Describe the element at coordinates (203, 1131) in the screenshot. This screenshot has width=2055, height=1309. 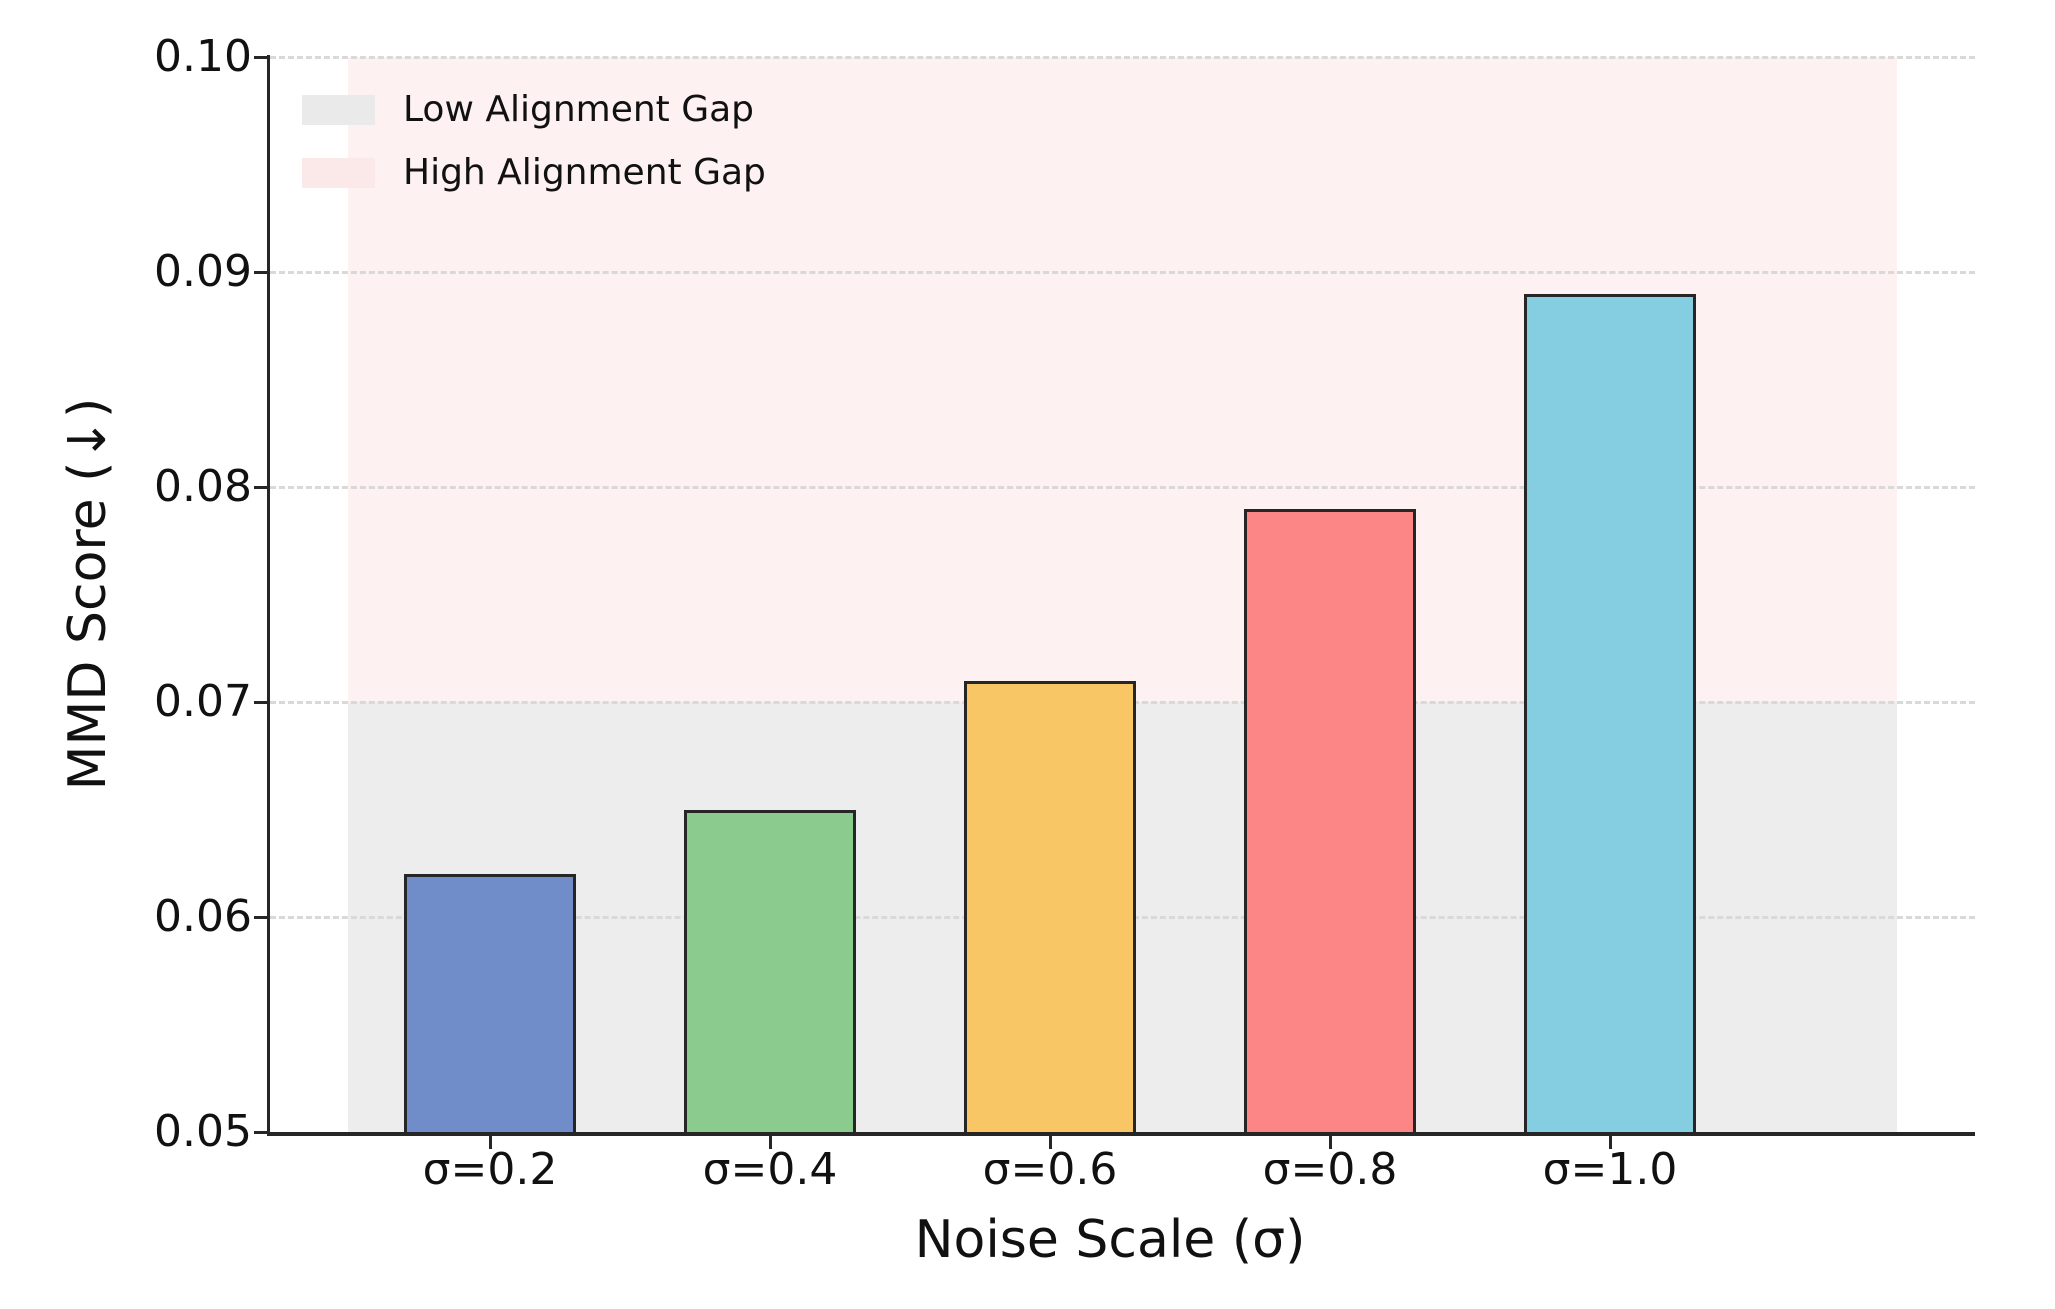
I see `y-tick-label: 0.05` at that location.